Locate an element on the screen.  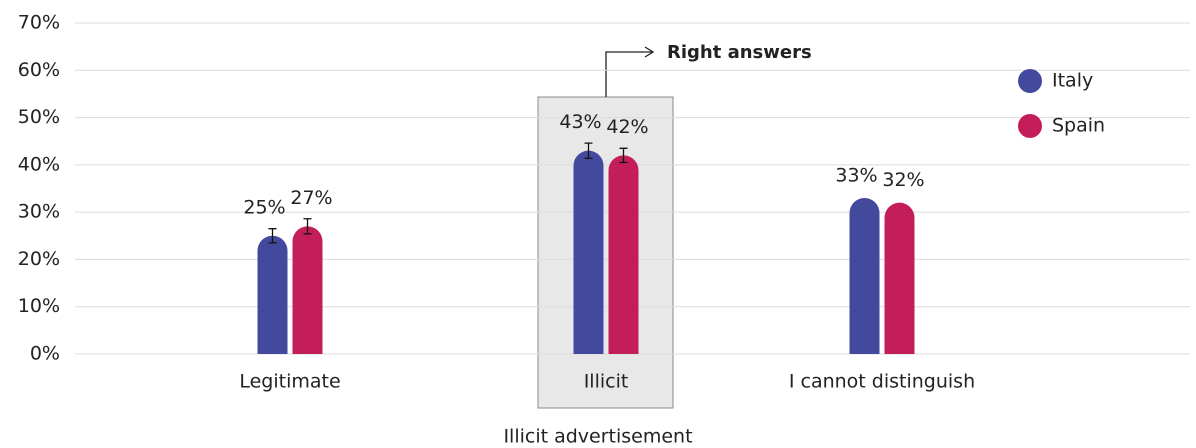
x-axis-label: Illicit advertisement is located at coordinates (597, 437).